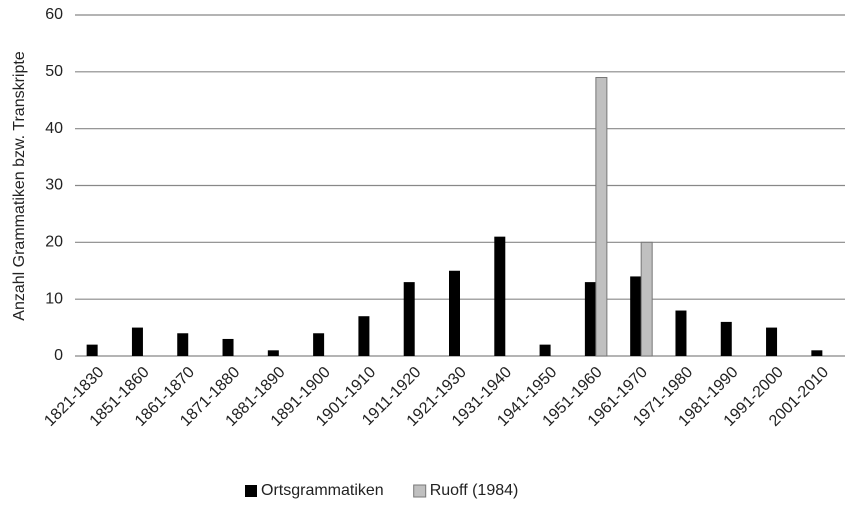 The image size is (849, 507). I want to click on y-tick-label: 20, so click(54, 242).